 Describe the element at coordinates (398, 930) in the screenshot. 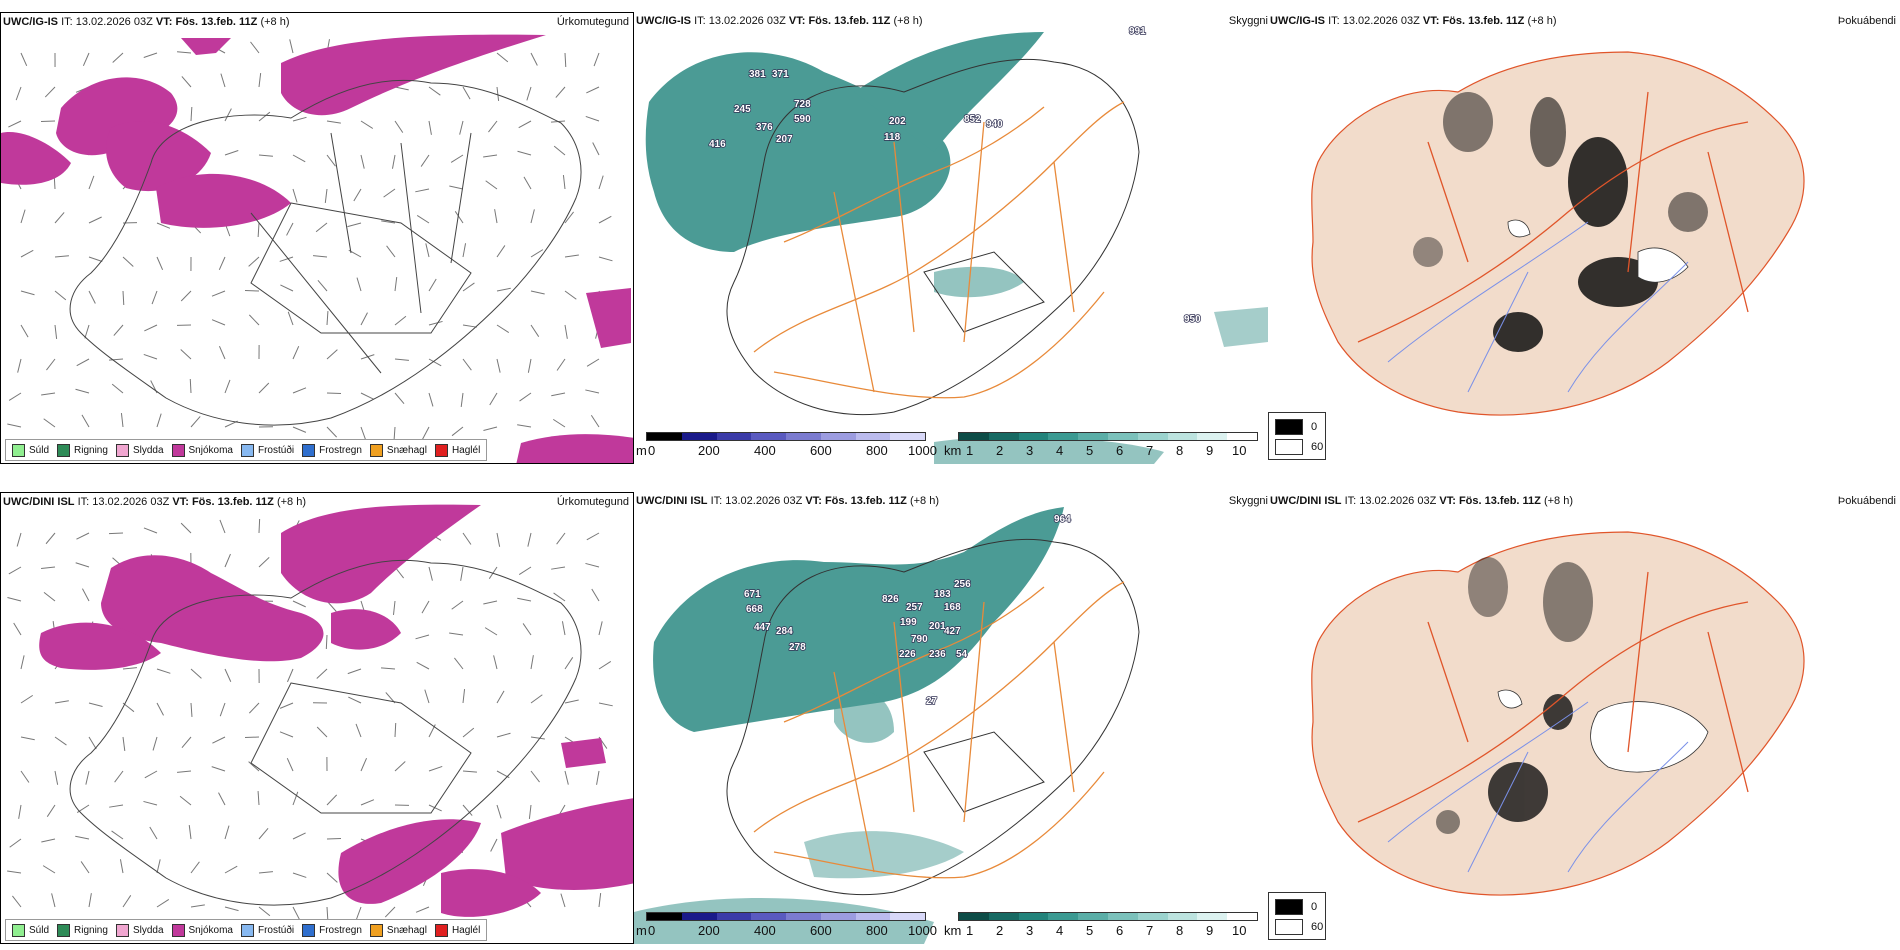

I see `legend-item-snaehagl: Snæhagl` at that location.